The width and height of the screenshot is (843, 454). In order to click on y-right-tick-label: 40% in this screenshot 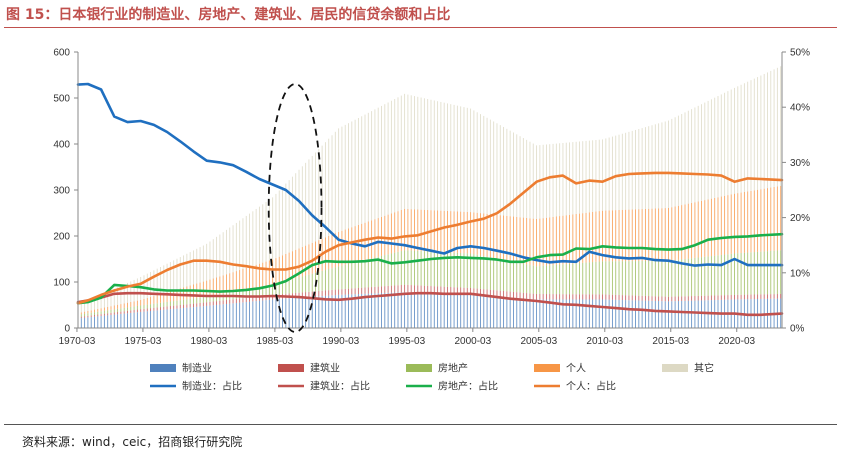, I will do `click(800, 108)`.